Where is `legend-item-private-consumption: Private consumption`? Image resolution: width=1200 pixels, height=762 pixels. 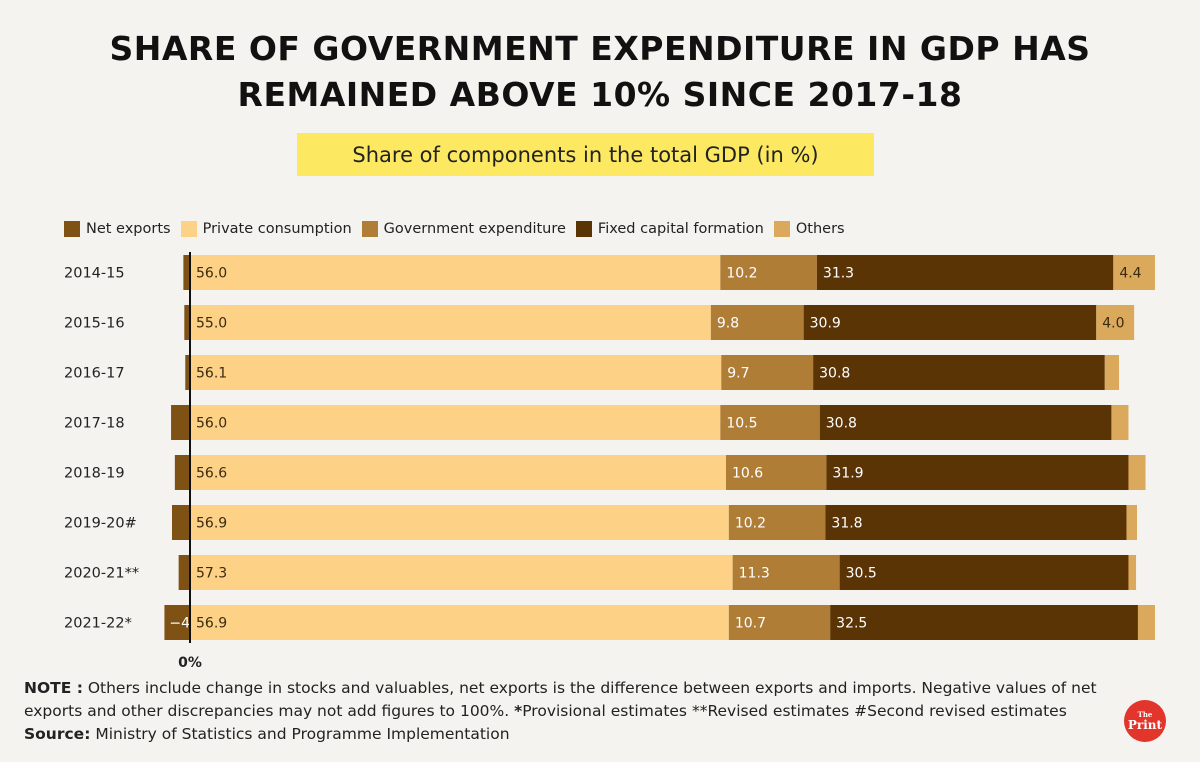 legend-item-private-consumption: Private consumption is located at coordinates (266, 229).